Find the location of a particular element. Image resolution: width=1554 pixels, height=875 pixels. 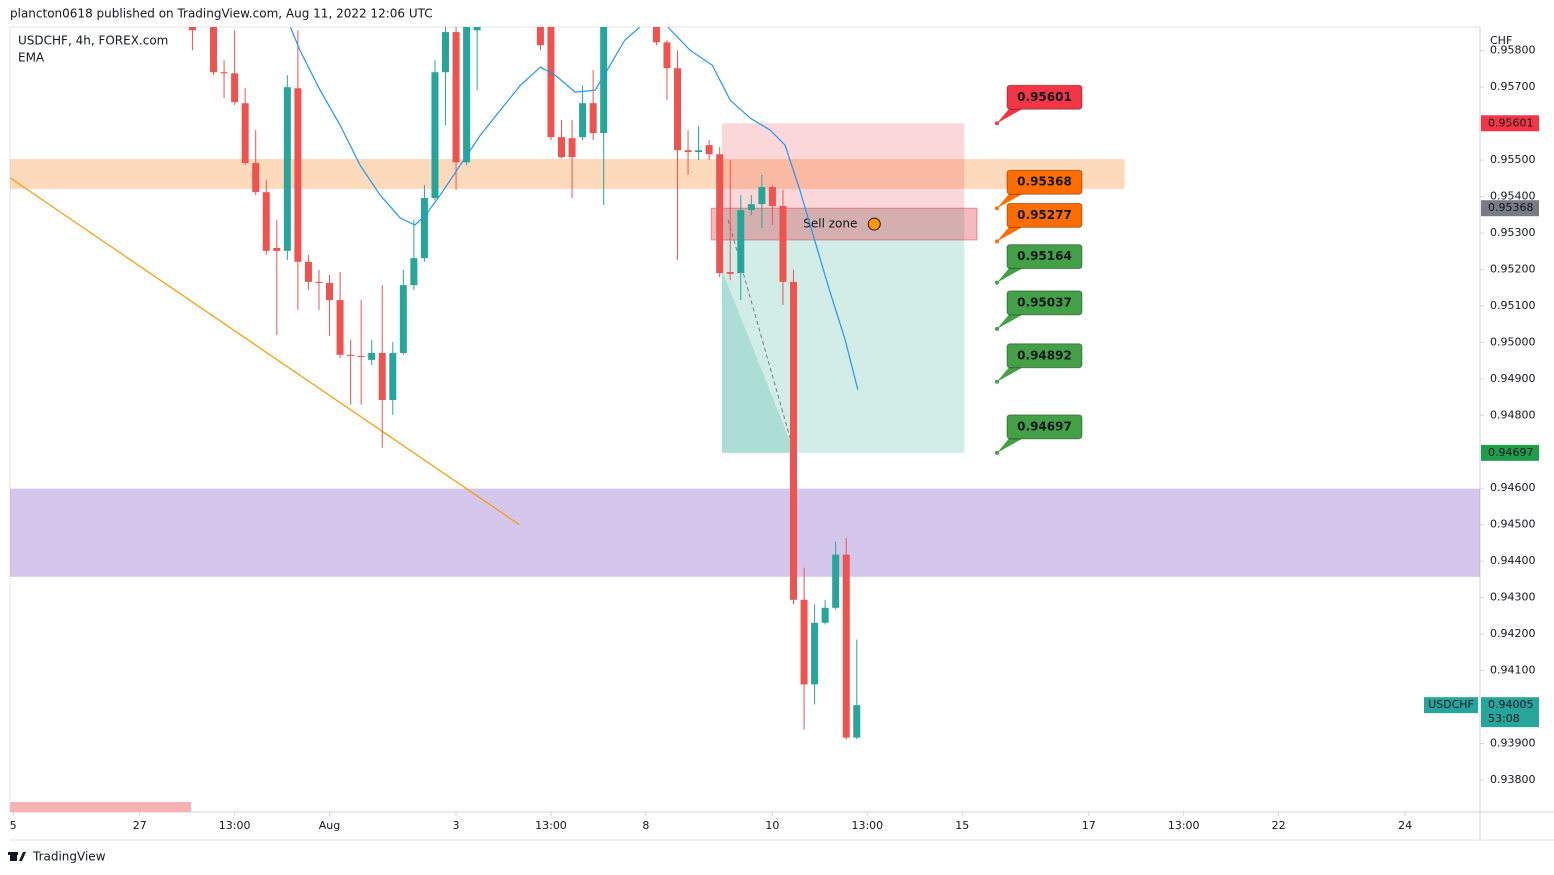

target-area is located at coordinates (843, 330).